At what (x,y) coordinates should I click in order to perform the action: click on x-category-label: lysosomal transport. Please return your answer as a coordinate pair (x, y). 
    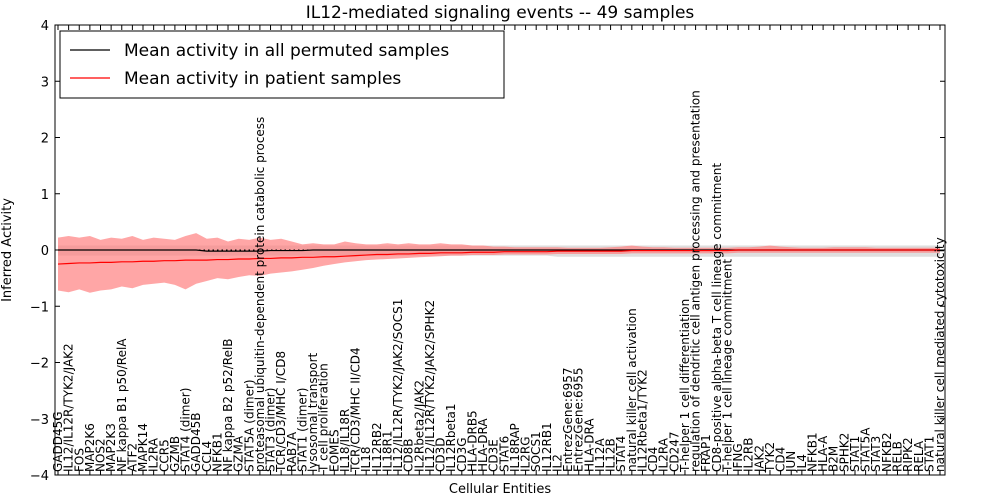
    Looking at the image, I should click on (313, 412).